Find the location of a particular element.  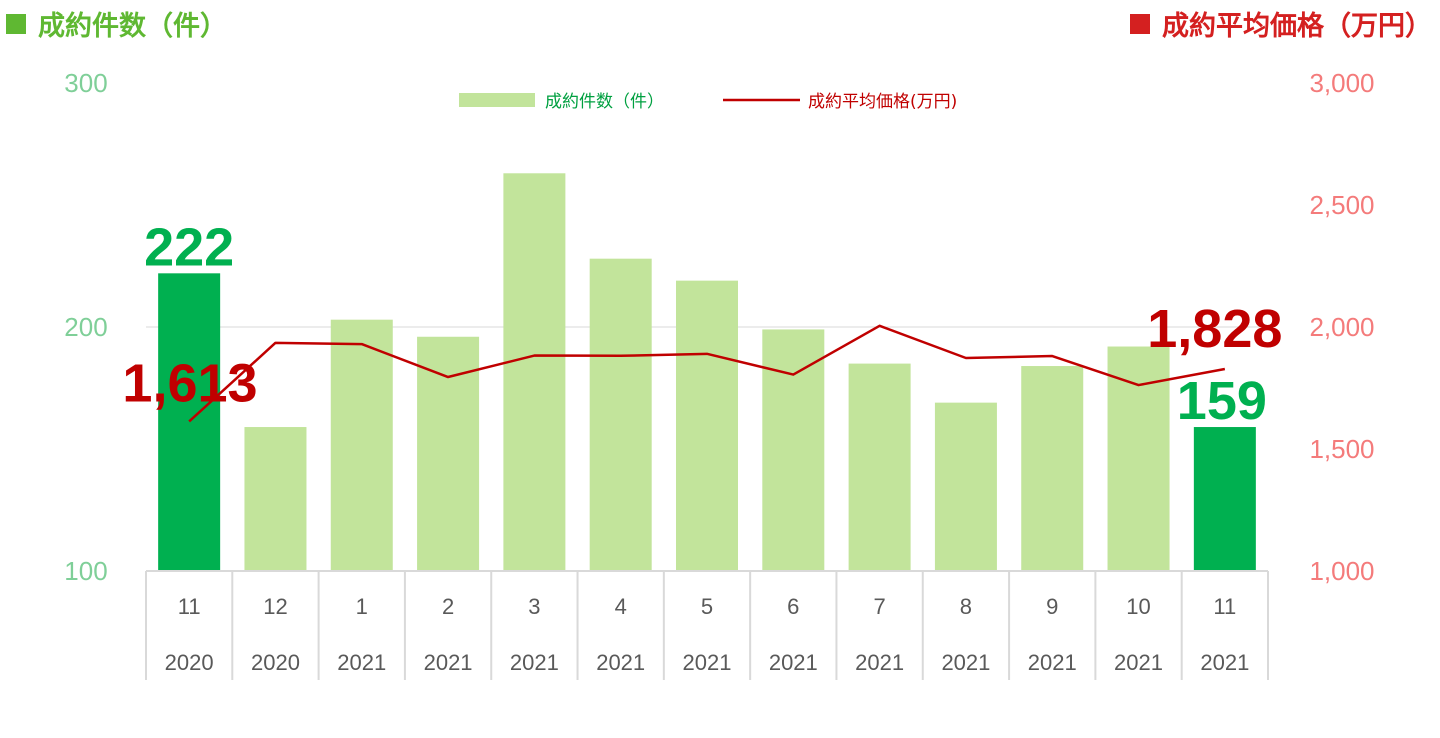

month-tick-label: 4 is located at coordinates (621, 606).